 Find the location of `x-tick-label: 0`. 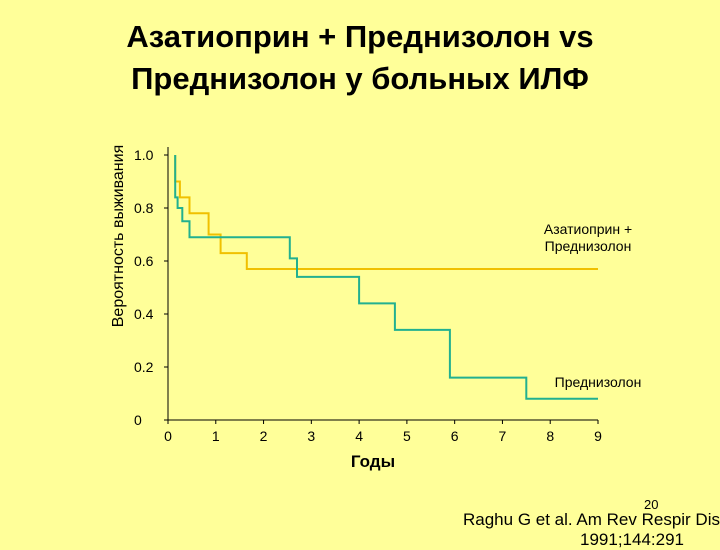

x-tick-label: 0 is located at coordinates (168, 436).